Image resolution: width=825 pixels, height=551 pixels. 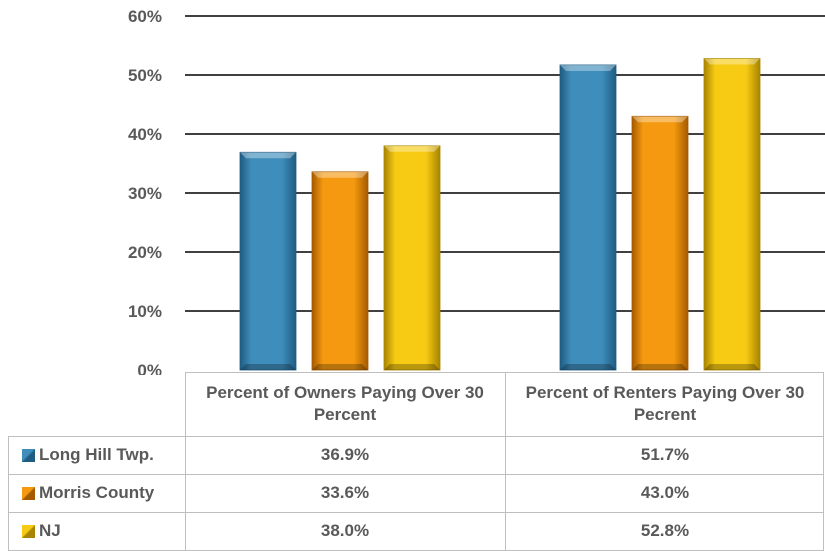 What do you see at coordinates (665, 530) in the screenshot?
I see `data-label: 52.8%` at bounding box center [665, 530].